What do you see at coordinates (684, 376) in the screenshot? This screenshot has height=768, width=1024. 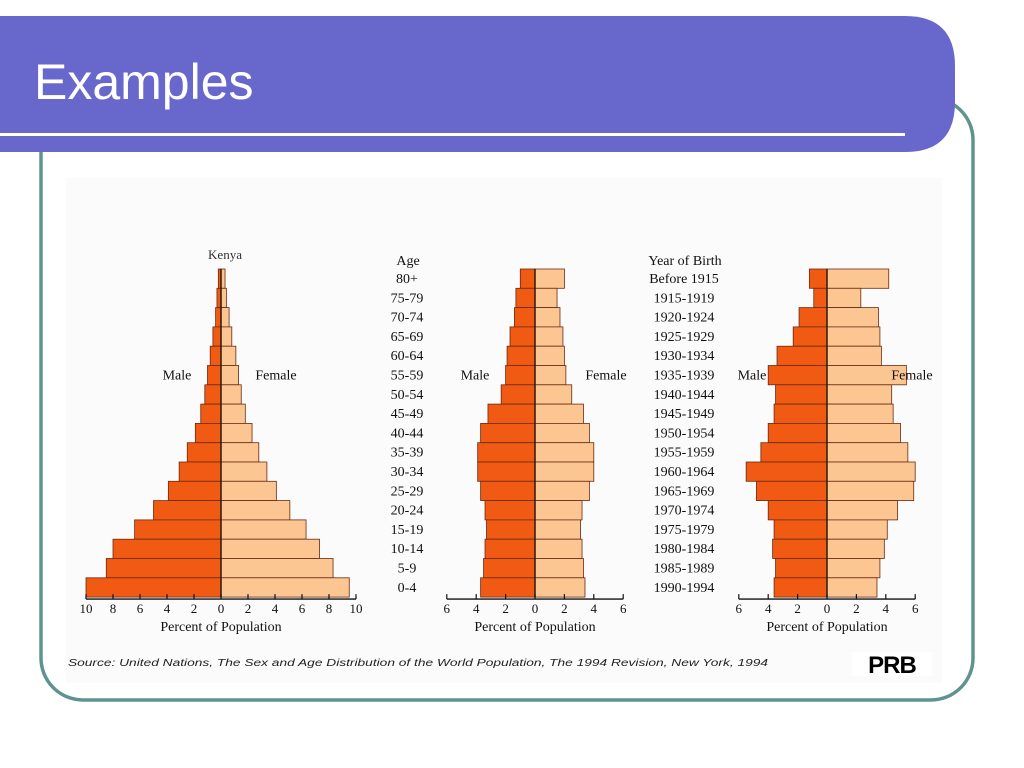 I see `birth-year-label: 1935-1939` at bounding box center [684, 376].